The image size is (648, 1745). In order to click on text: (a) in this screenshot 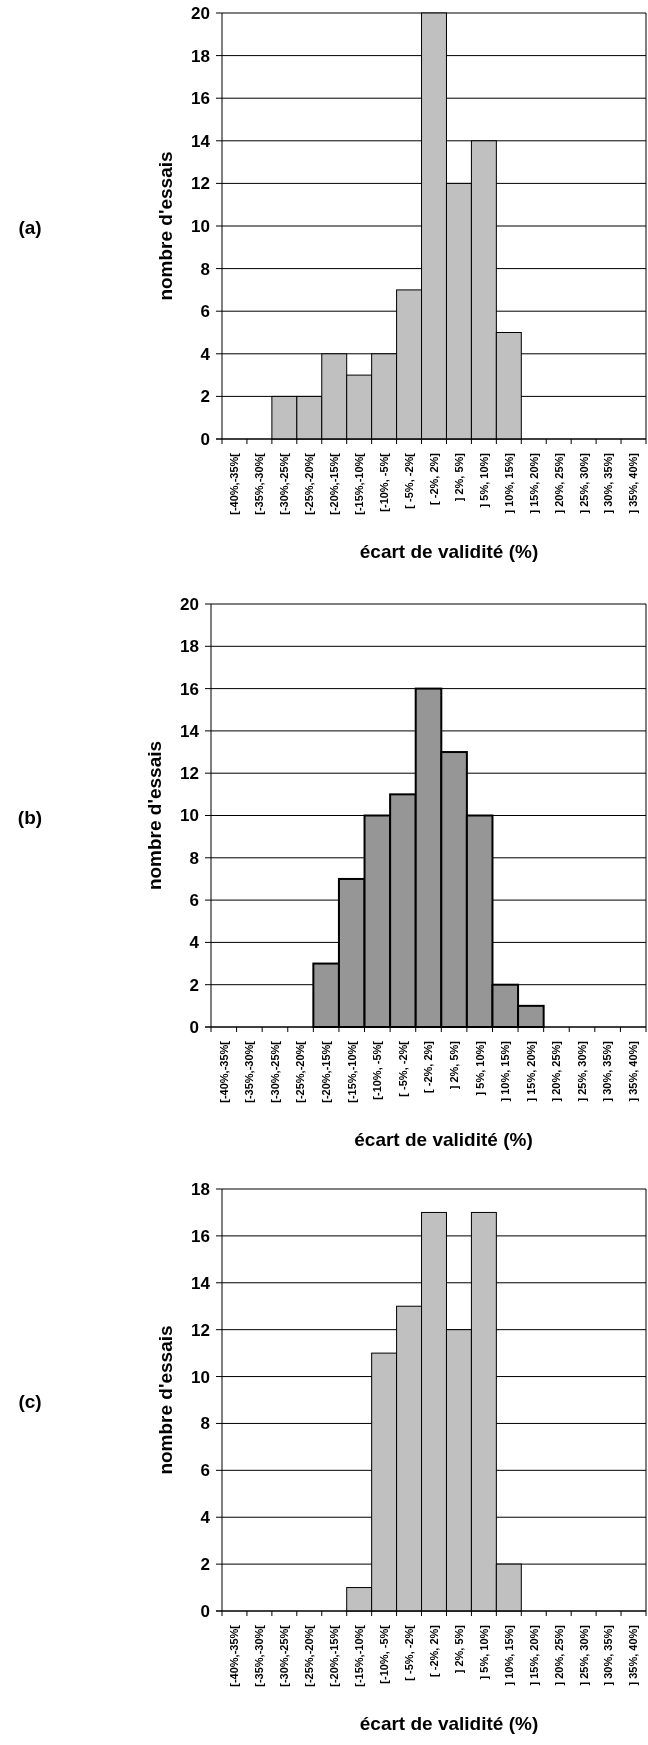, I will do `click(30, 227)`.